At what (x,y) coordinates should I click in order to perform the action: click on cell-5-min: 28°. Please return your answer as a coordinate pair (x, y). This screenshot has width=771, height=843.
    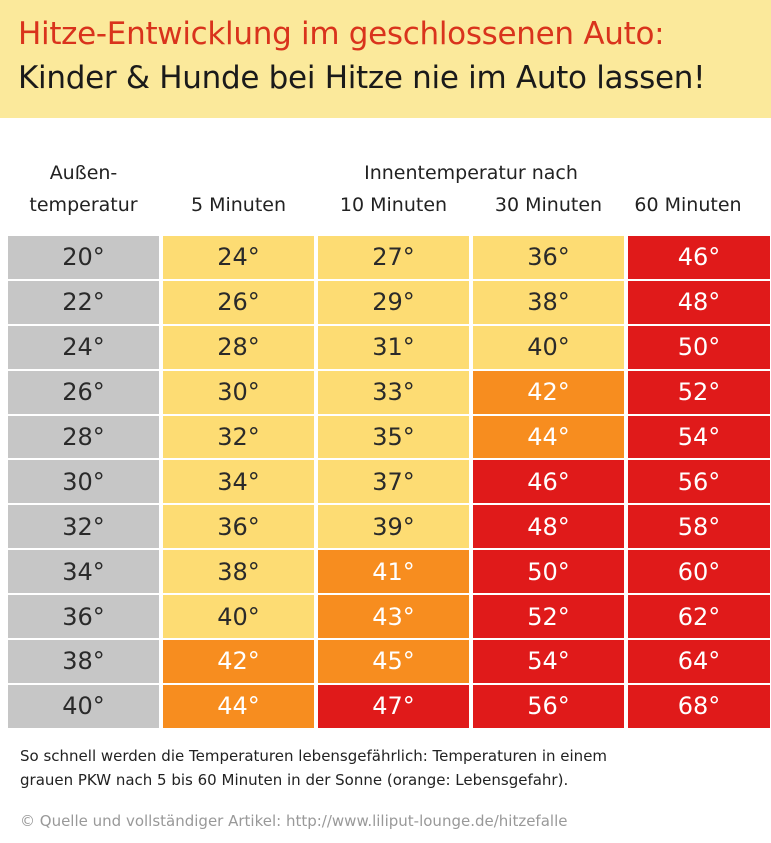
    Looking at the image, I should click on (238, 347).